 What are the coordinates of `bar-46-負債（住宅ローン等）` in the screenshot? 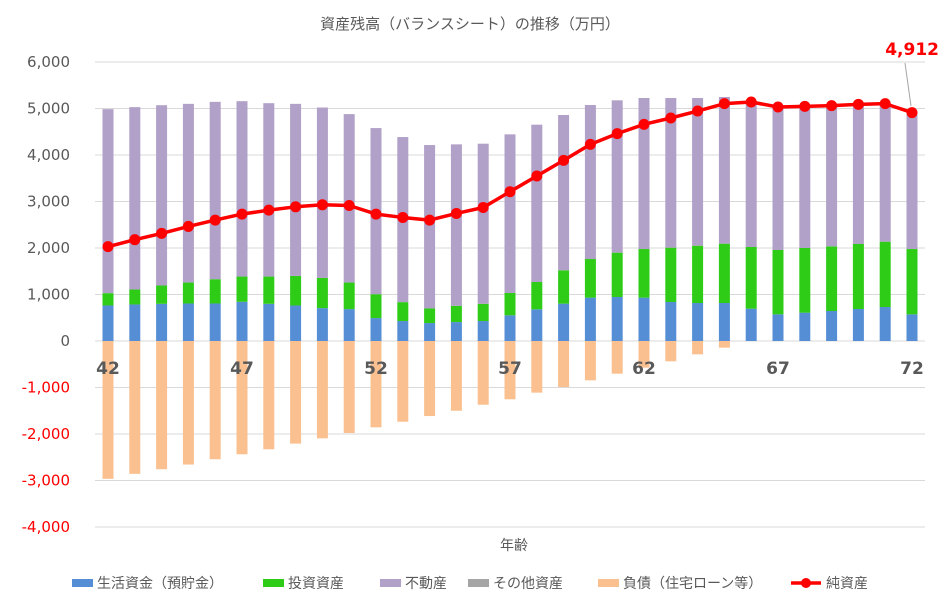 It's located at (215, 400).